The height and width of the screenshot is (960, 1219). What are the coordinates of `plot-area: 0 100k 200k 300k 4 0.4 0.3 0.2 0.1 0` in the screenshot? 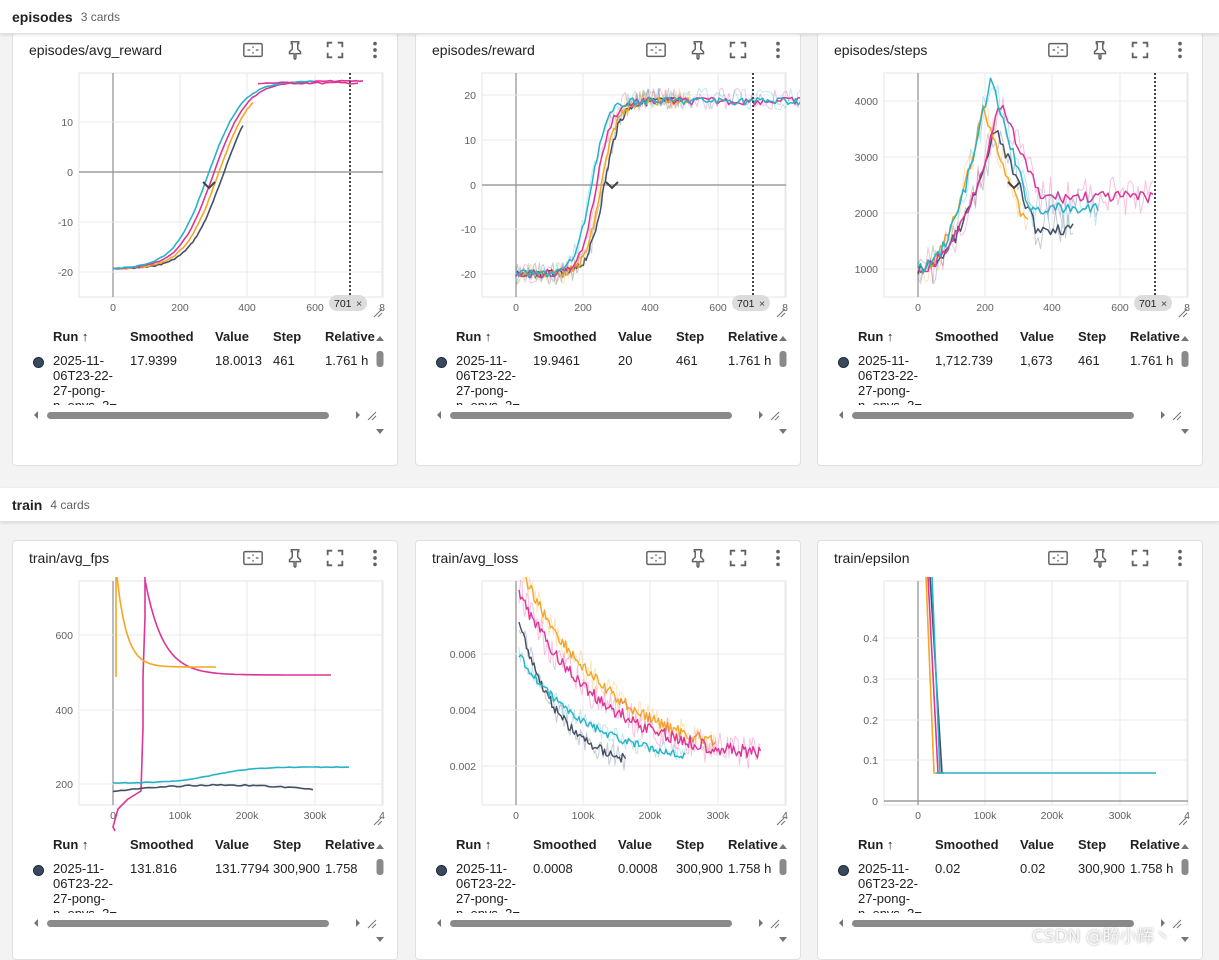 It's located at (1010, 705).